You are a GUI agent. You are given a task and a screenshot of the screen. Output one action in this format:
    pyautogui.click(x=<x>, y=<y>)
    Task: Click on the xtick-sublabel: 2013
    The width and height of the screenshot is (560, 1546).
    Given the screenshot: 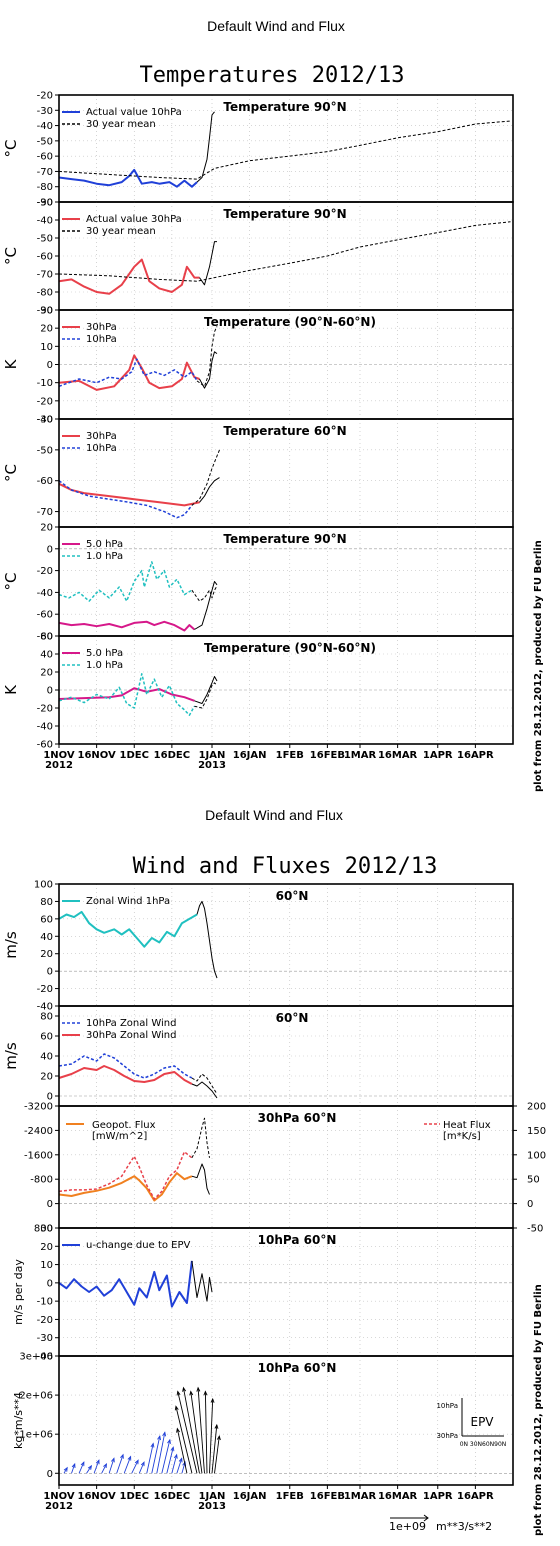 What is the action you would take?
    pyautogui.click(x=212, y=765)
    